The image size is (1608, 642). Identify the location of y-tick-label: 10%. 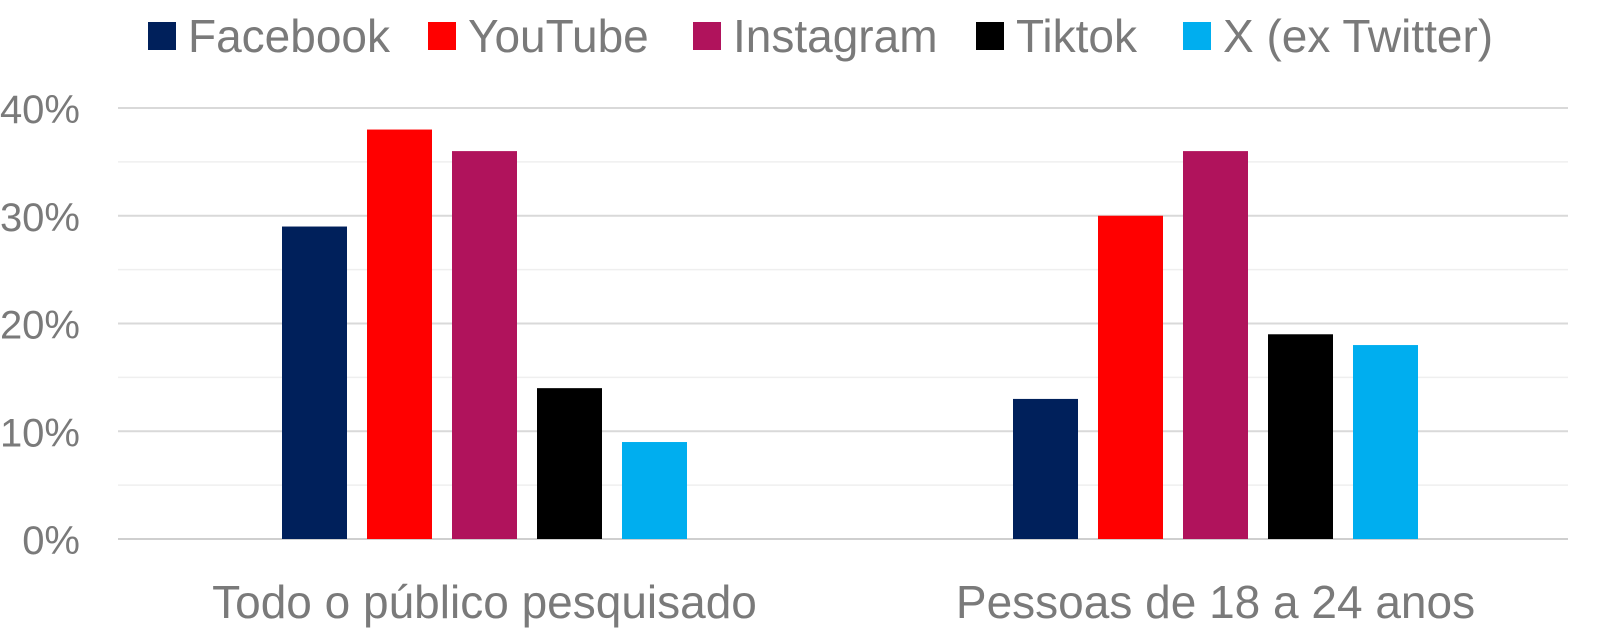
(40, 433).